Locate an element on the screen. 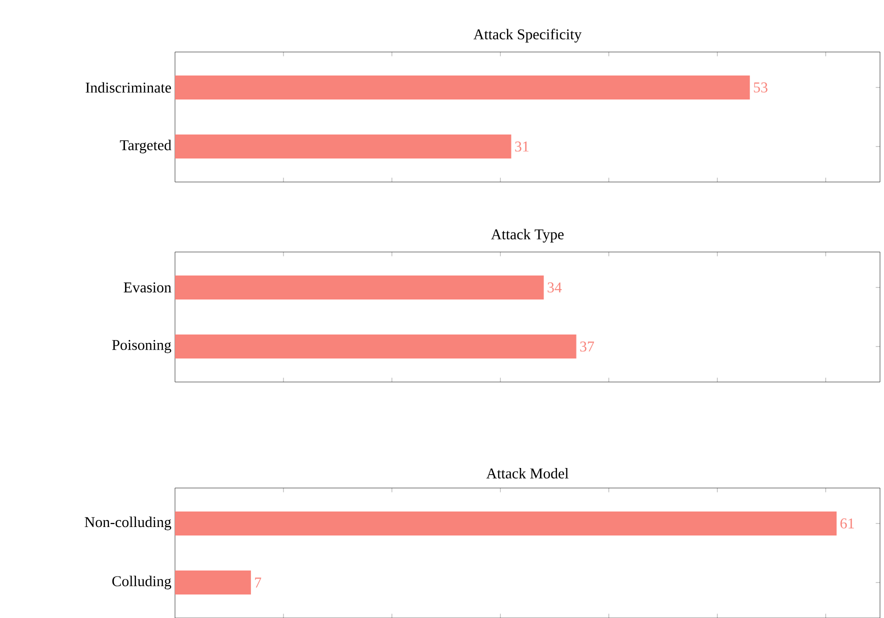  chart-title: Attack Specificity is located at coordinates (527, 35).